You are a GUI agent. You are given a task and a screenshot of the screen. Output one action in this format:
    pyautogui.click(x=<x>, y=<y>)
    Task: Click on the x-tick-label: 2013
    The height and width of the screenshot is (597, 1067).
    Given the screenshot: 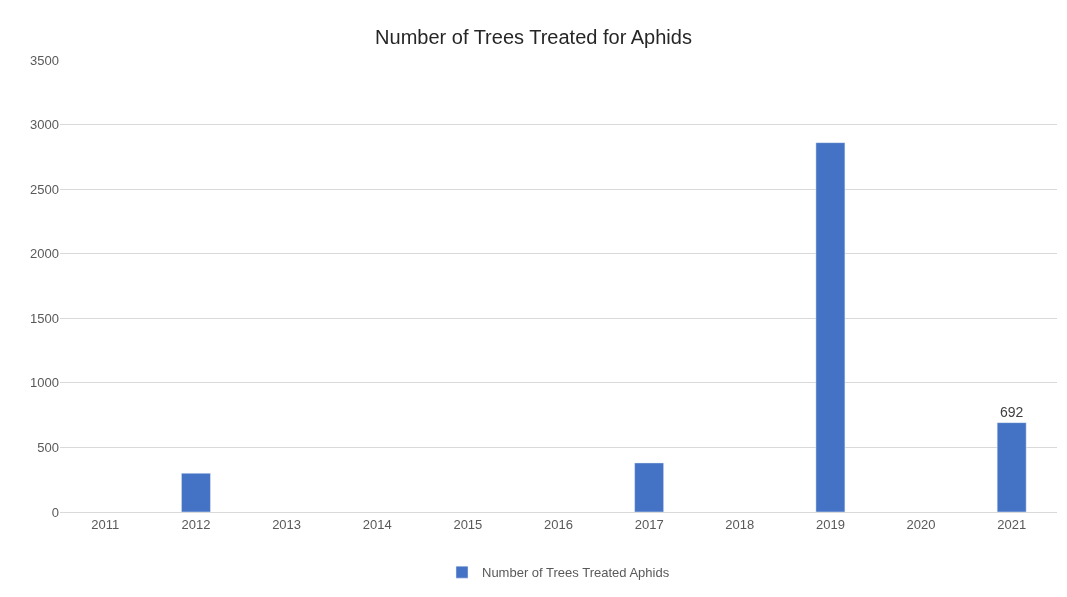 What is the action you would take?
    pyautogui.click(x=287, y=524)
    